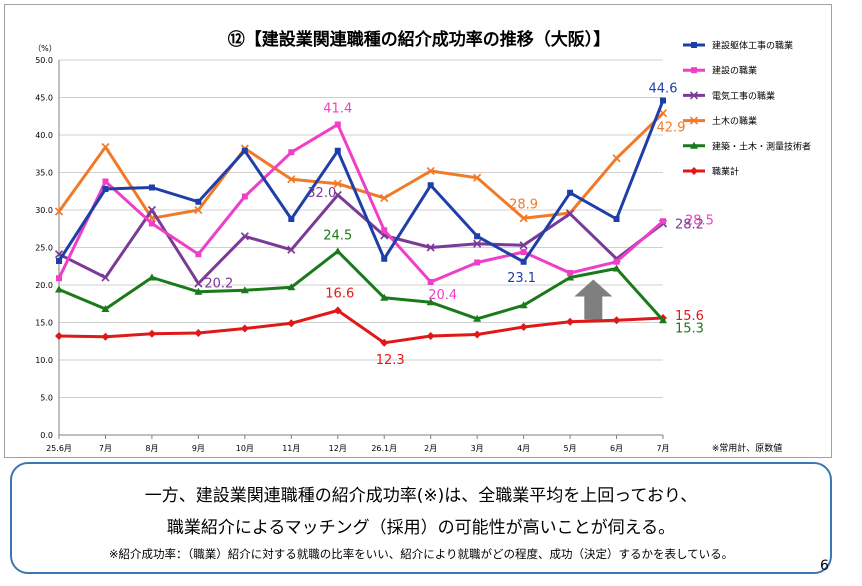  I want to click on legend-label: 職業計, so click(725, 172).